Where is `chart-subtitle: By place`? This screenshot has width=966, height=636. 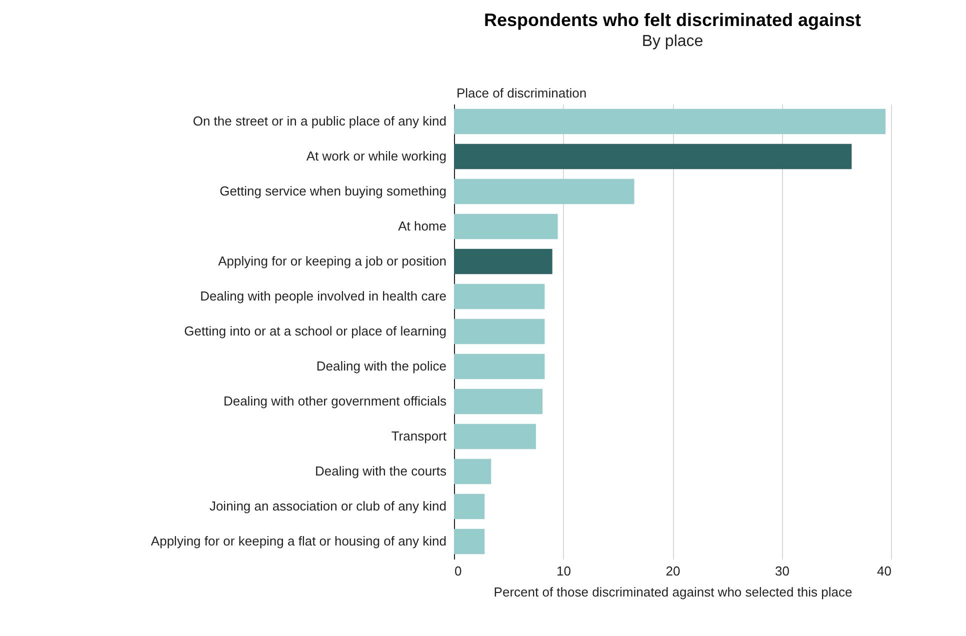 chart-subtitle: By place is located at coordinates (673, 41).